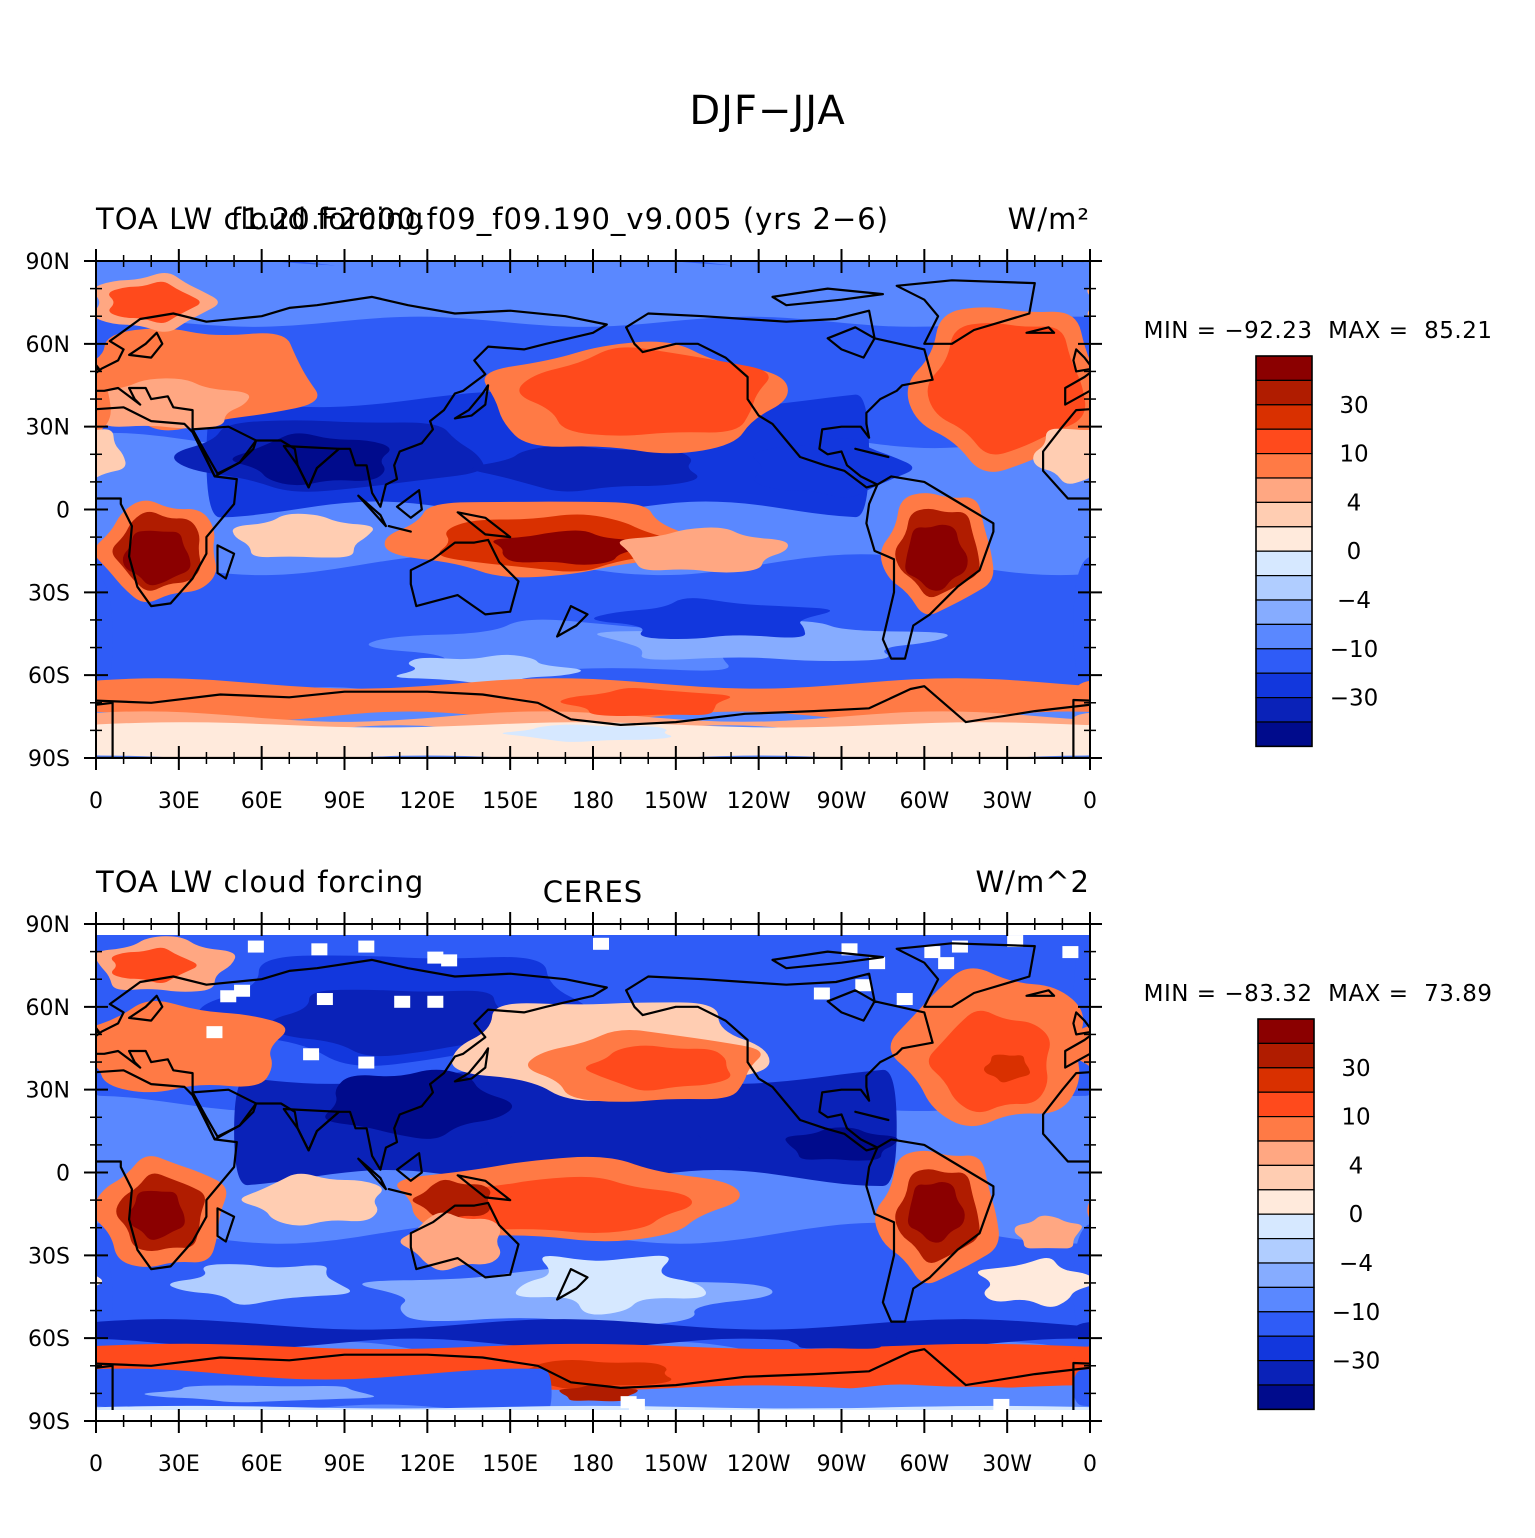  Describe the element at coordinates (1316, 551) in the screenshot. I see `colorbar-model: 30 10 4 0 −4 −10 −30` at that location.